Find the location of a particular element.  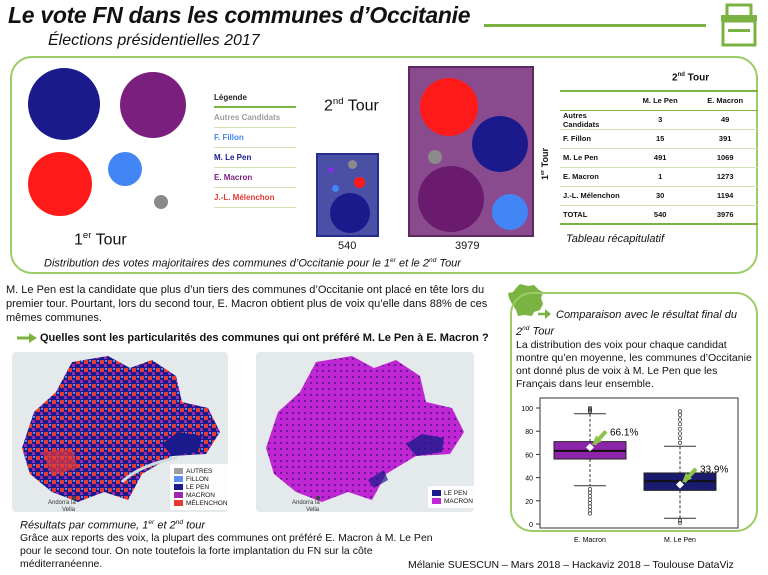

x-axis-labels: E. Macron M. Le Pen is located at coordinates (635, 540).